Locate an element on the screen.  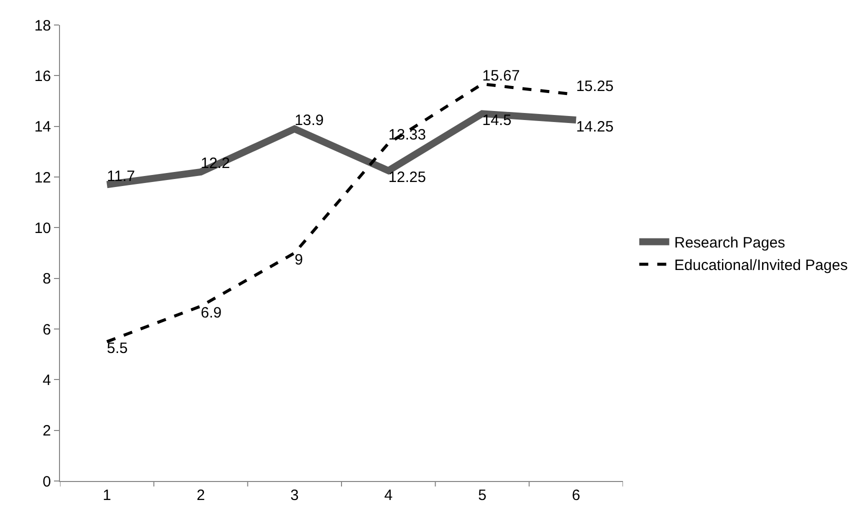
y-tick-label: 8 is located at coordinates (46, 279).